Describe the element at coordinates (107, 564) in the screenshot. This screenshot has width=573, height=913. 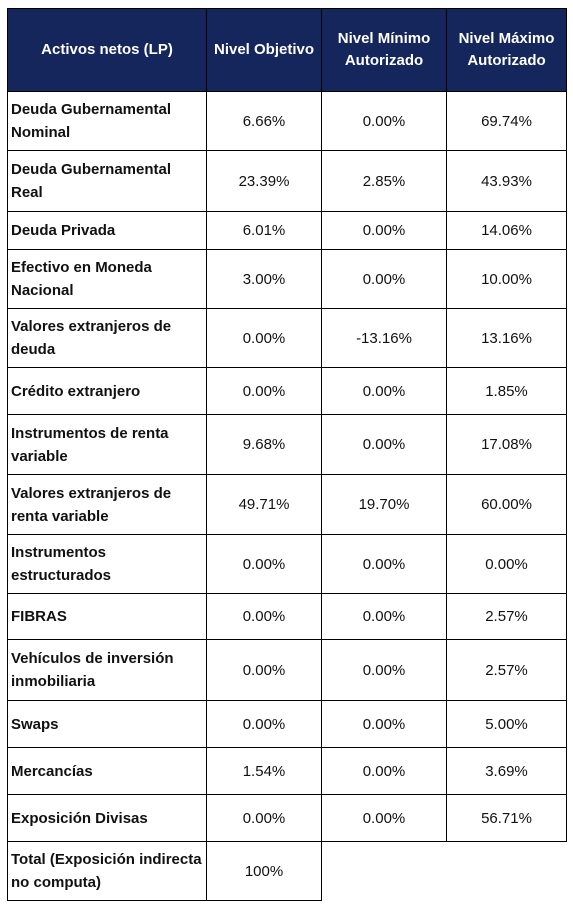
I see `row-label: Instrumentos estructurados` at that location.